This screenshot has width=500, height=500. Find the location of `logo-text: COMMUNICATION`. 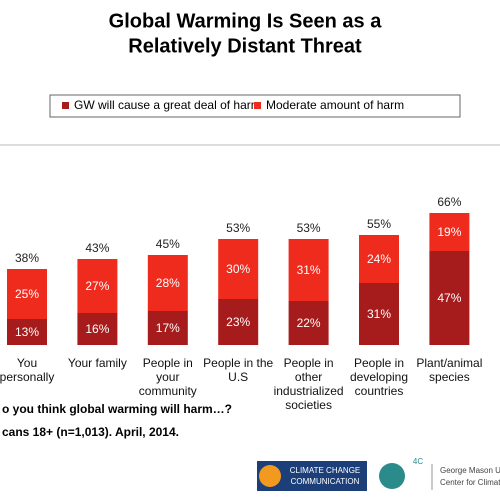

logo-text: COMMUNICATION is located at coordinates (325, 481).